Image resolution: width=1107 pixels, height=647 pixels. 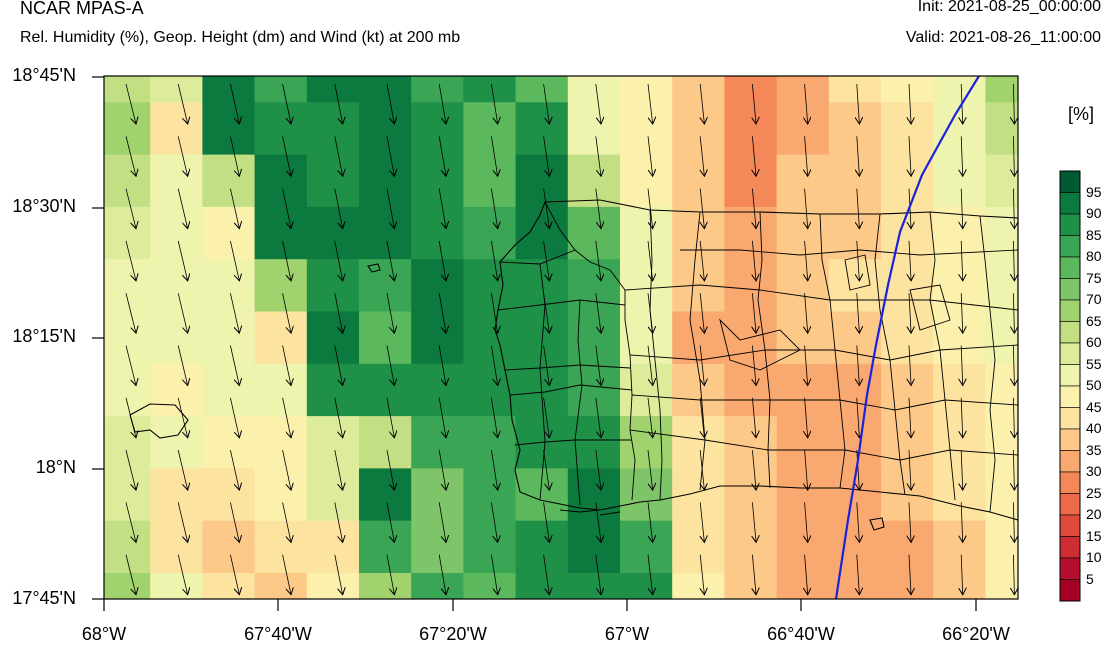 What do you see at coordinates (1094, 514) in the screenshot?
I see `colorbar-label: 20` at bounding box center [1094, 514].